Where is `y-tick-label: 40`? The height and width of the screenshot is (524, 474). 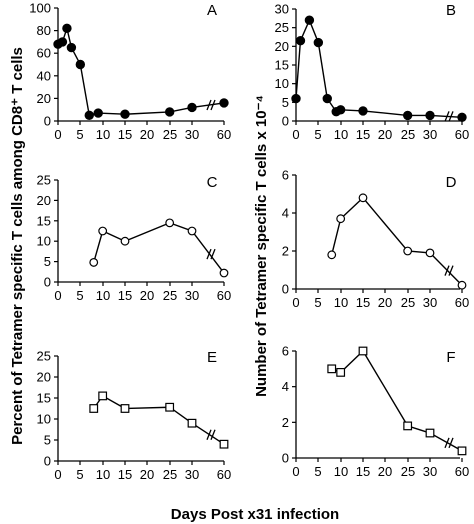
y-tick-label: 40 is located at coordinates (44, 75).